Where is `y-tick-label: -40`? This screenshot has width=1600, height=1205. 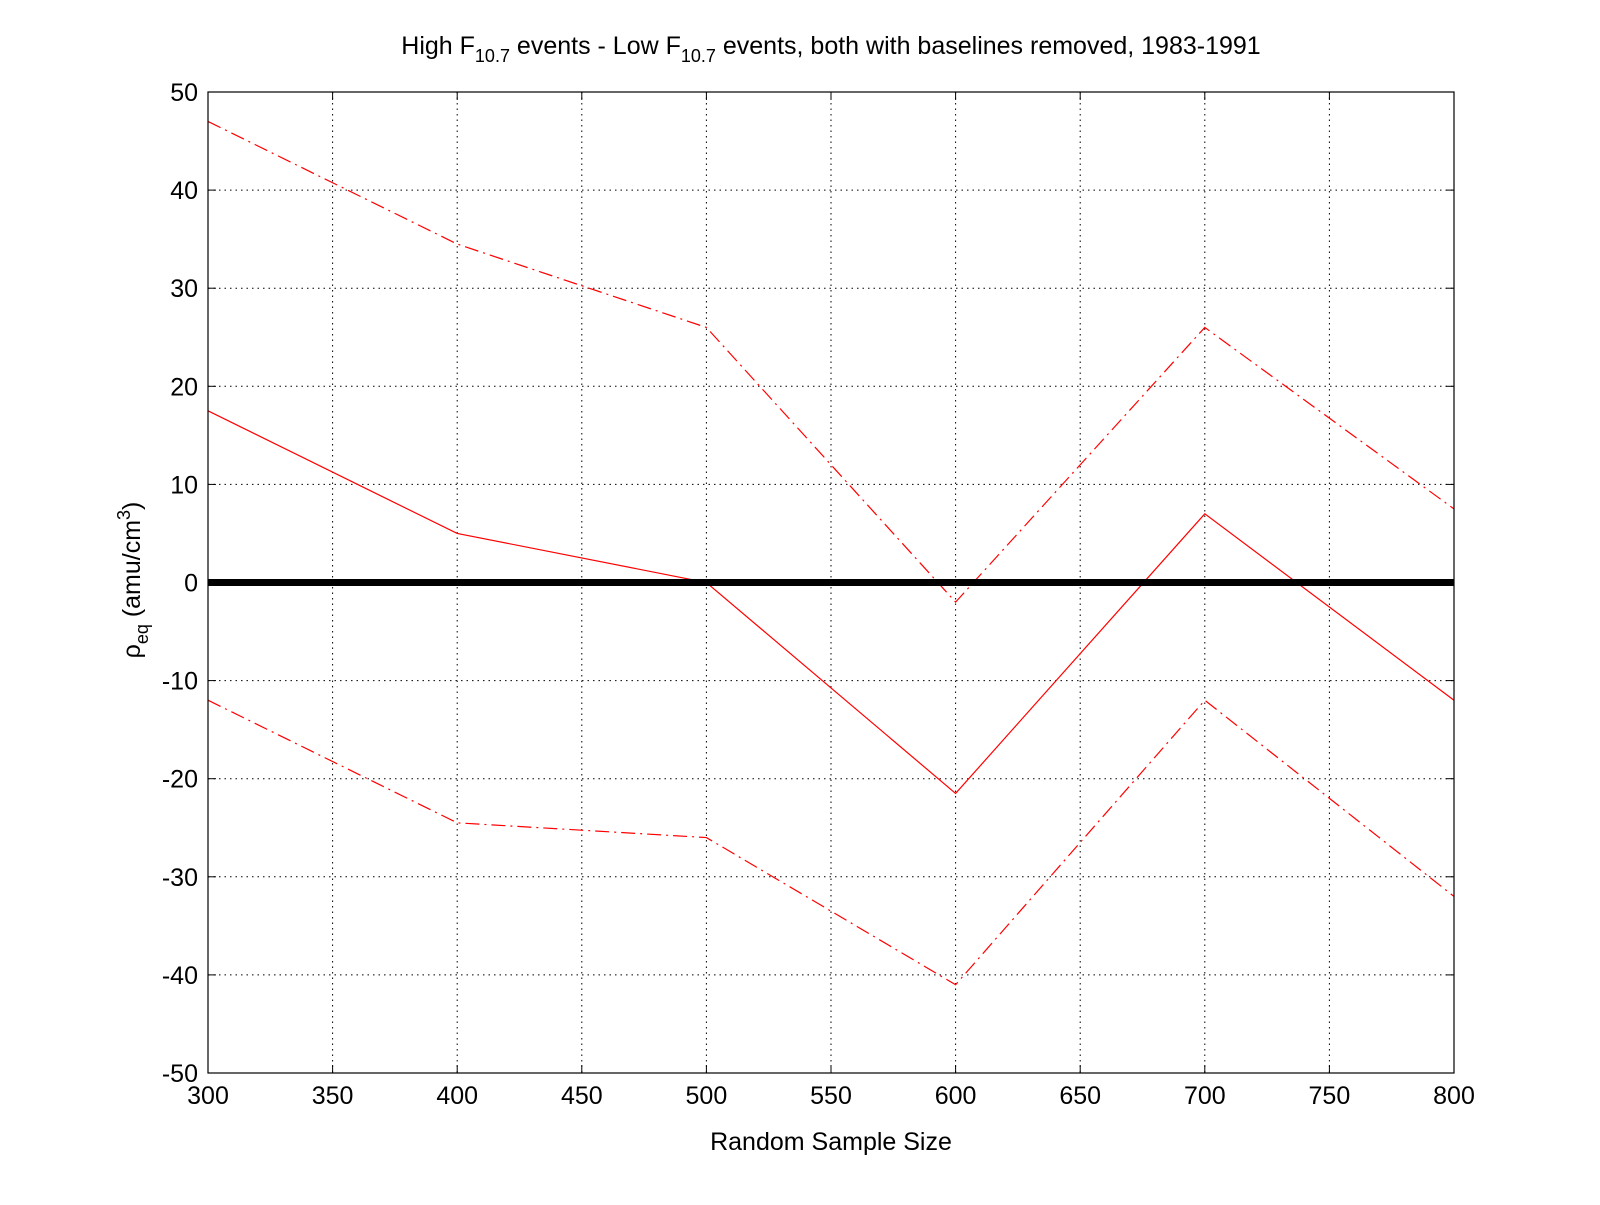
y-tick-label: -40 is located at coordinates (180, 976).